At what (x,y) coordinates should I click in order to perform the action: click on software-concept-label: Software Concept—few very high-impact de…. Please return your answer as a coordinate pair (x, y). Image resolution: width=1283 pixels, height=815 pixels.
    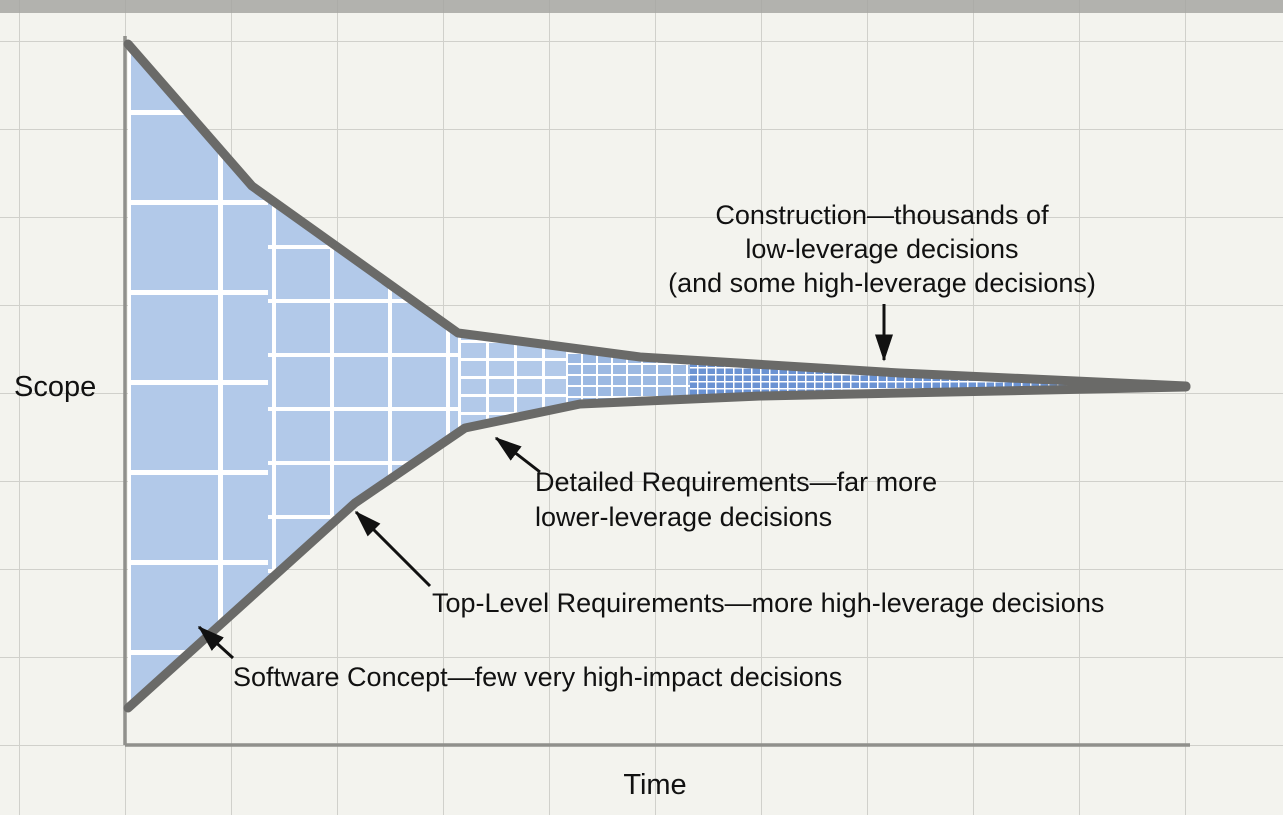
    Looking at the image, I should click on (537, 677).